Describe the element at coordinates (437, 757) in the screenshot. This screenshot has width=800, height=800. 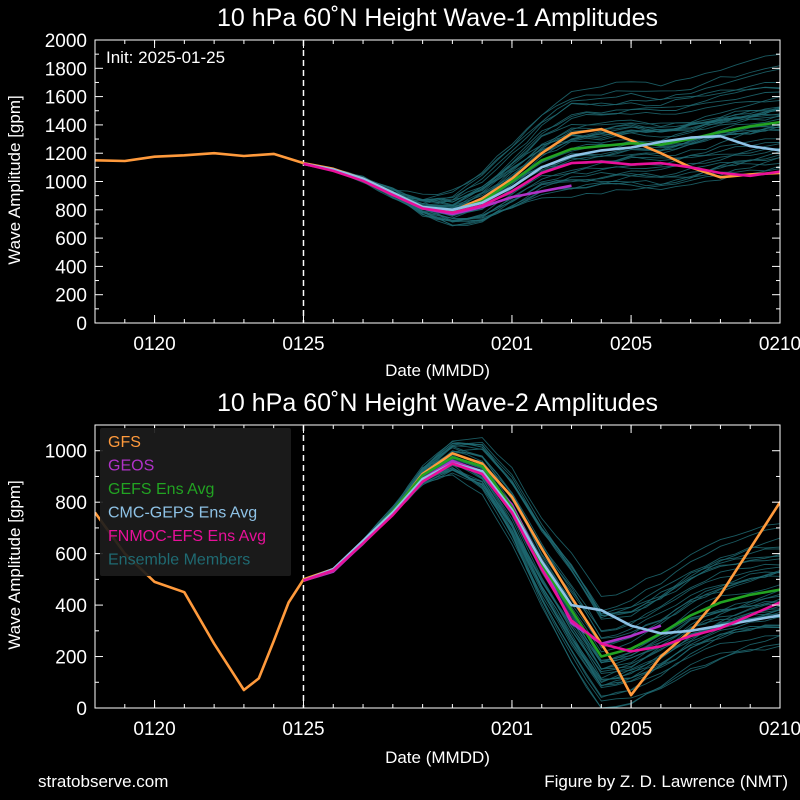
I see `chart2-xlabel: Date (MMDD)` at that location.